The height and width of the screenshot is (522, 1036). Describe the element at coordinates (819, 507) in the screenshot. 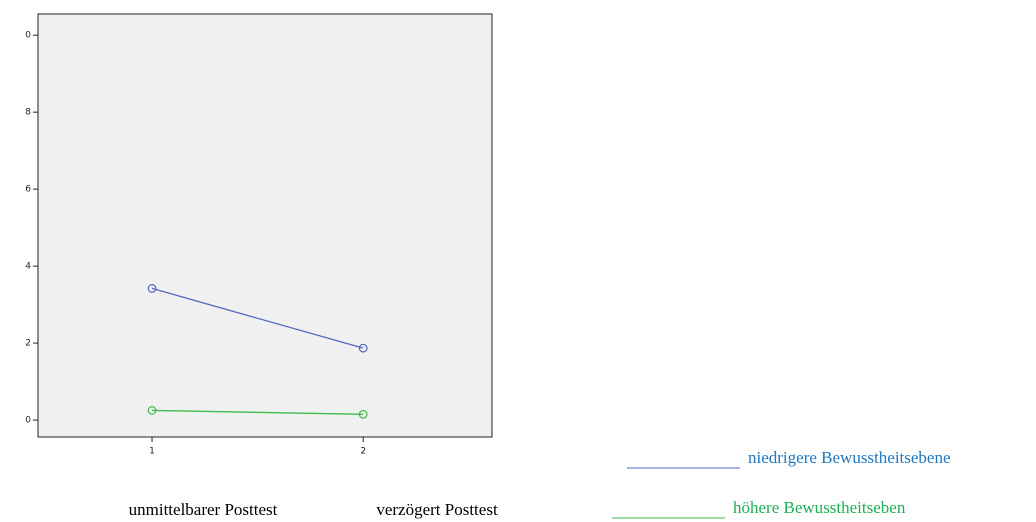

I see `legend-label: höhere Bewusstheitseben` at that location.